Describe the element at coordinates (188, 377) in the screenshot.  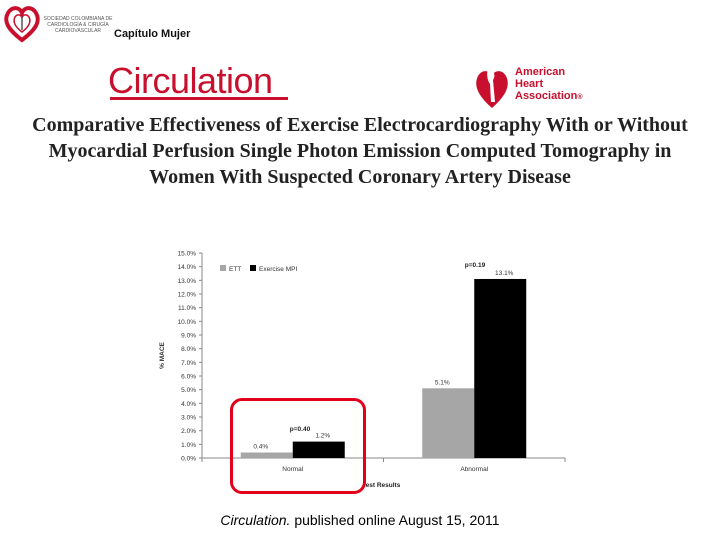
I see `y-tick-label: 6.0%` at that location.